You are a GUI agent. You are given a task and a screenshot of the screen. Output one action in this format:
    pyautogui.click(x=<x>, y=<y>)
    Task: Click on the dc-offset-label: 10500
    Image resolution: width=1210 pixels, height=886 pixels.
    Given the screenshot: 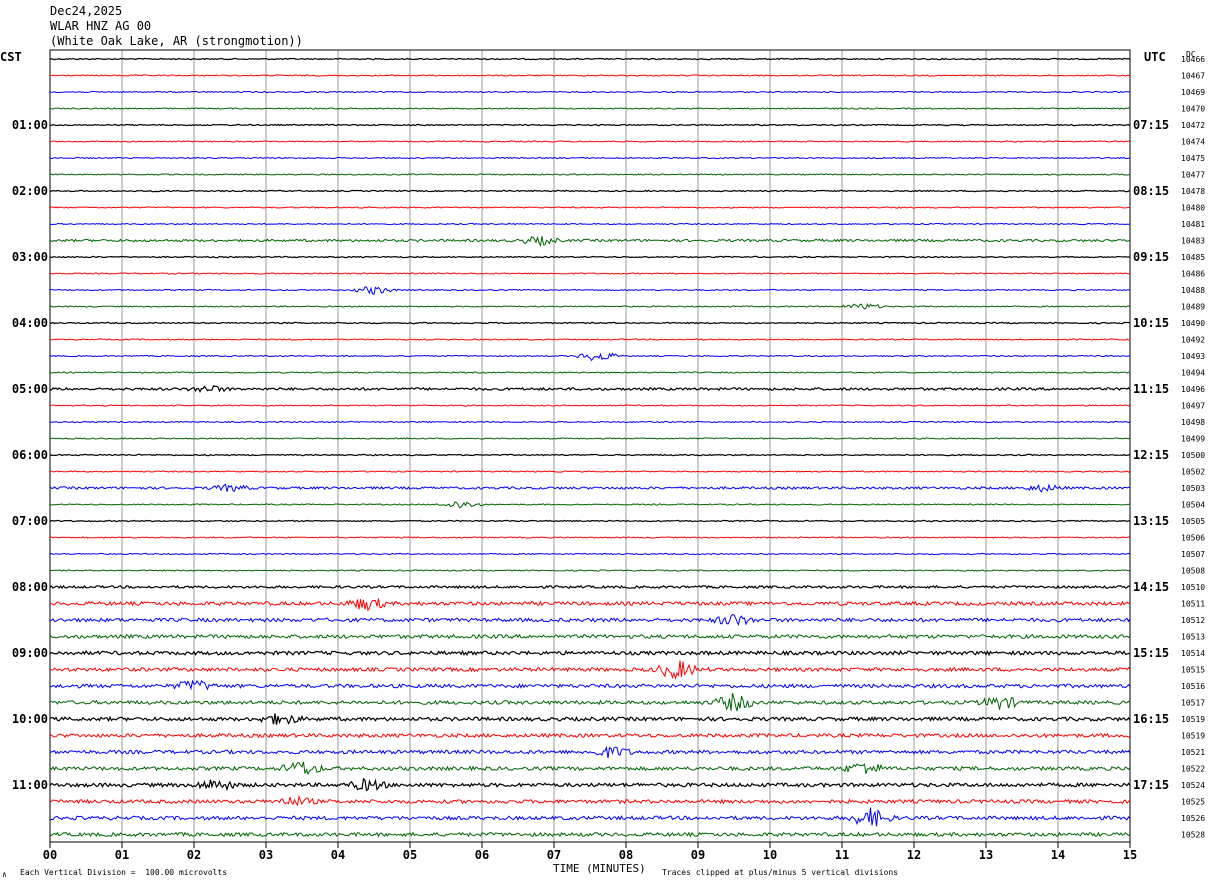 What is the action you would take?
    pyautogui.click(x=1193, y=455)
    